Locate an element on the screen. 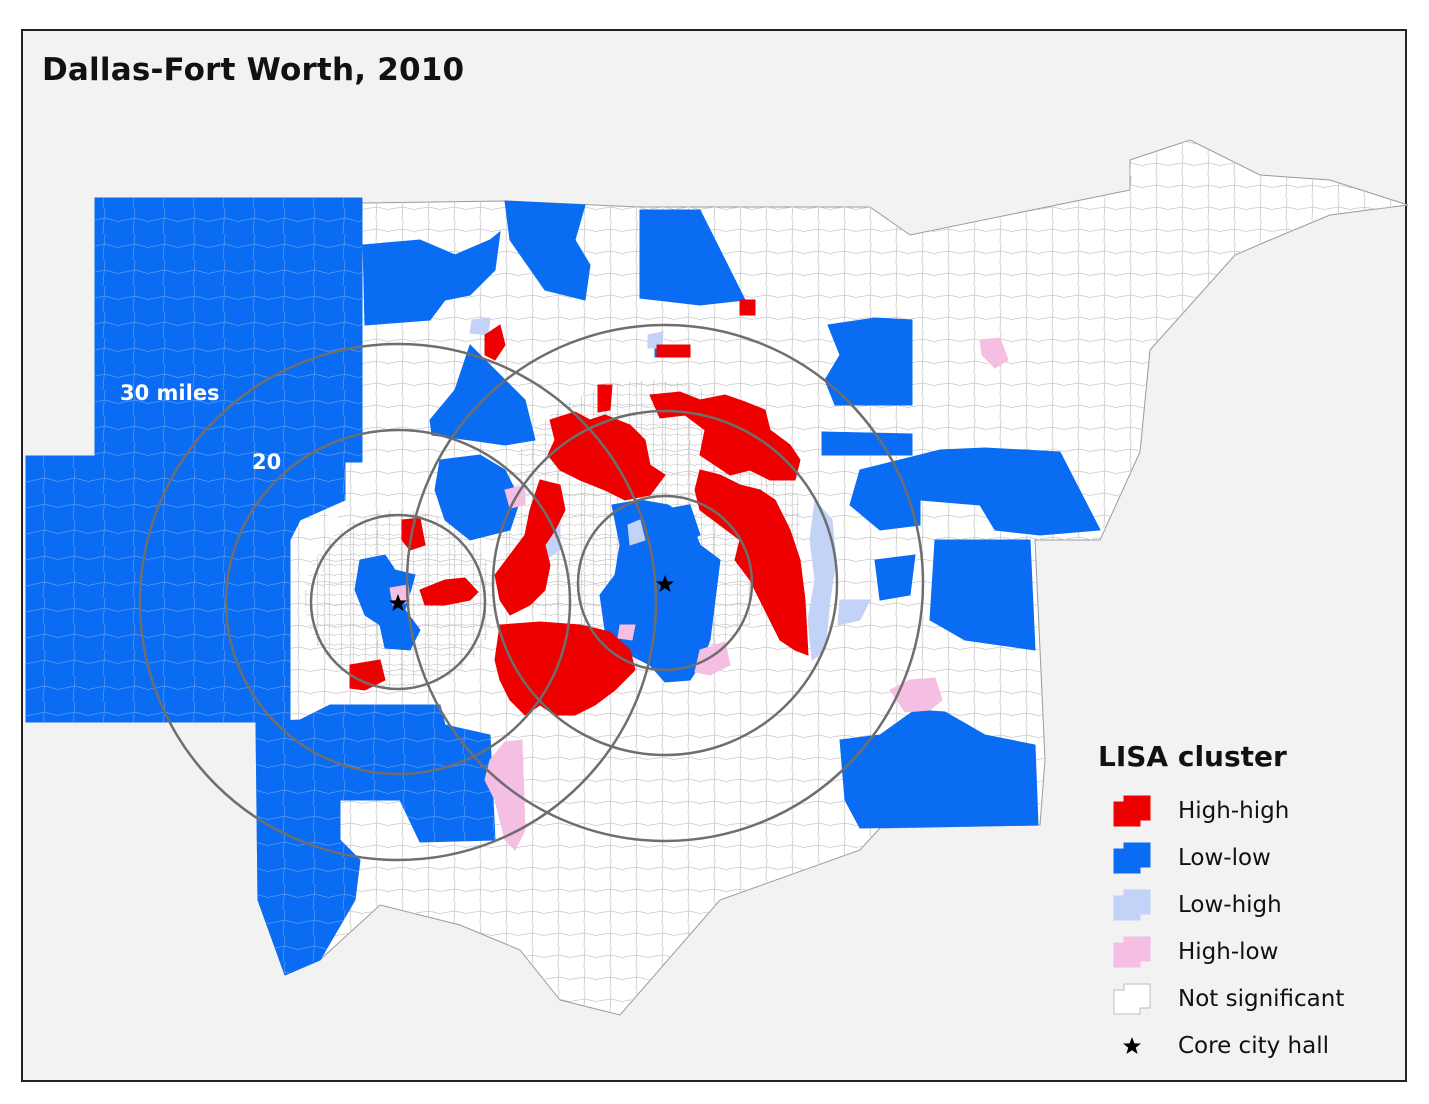  legend-item-low-low: Low-low is located at coordinates (1248, 857).